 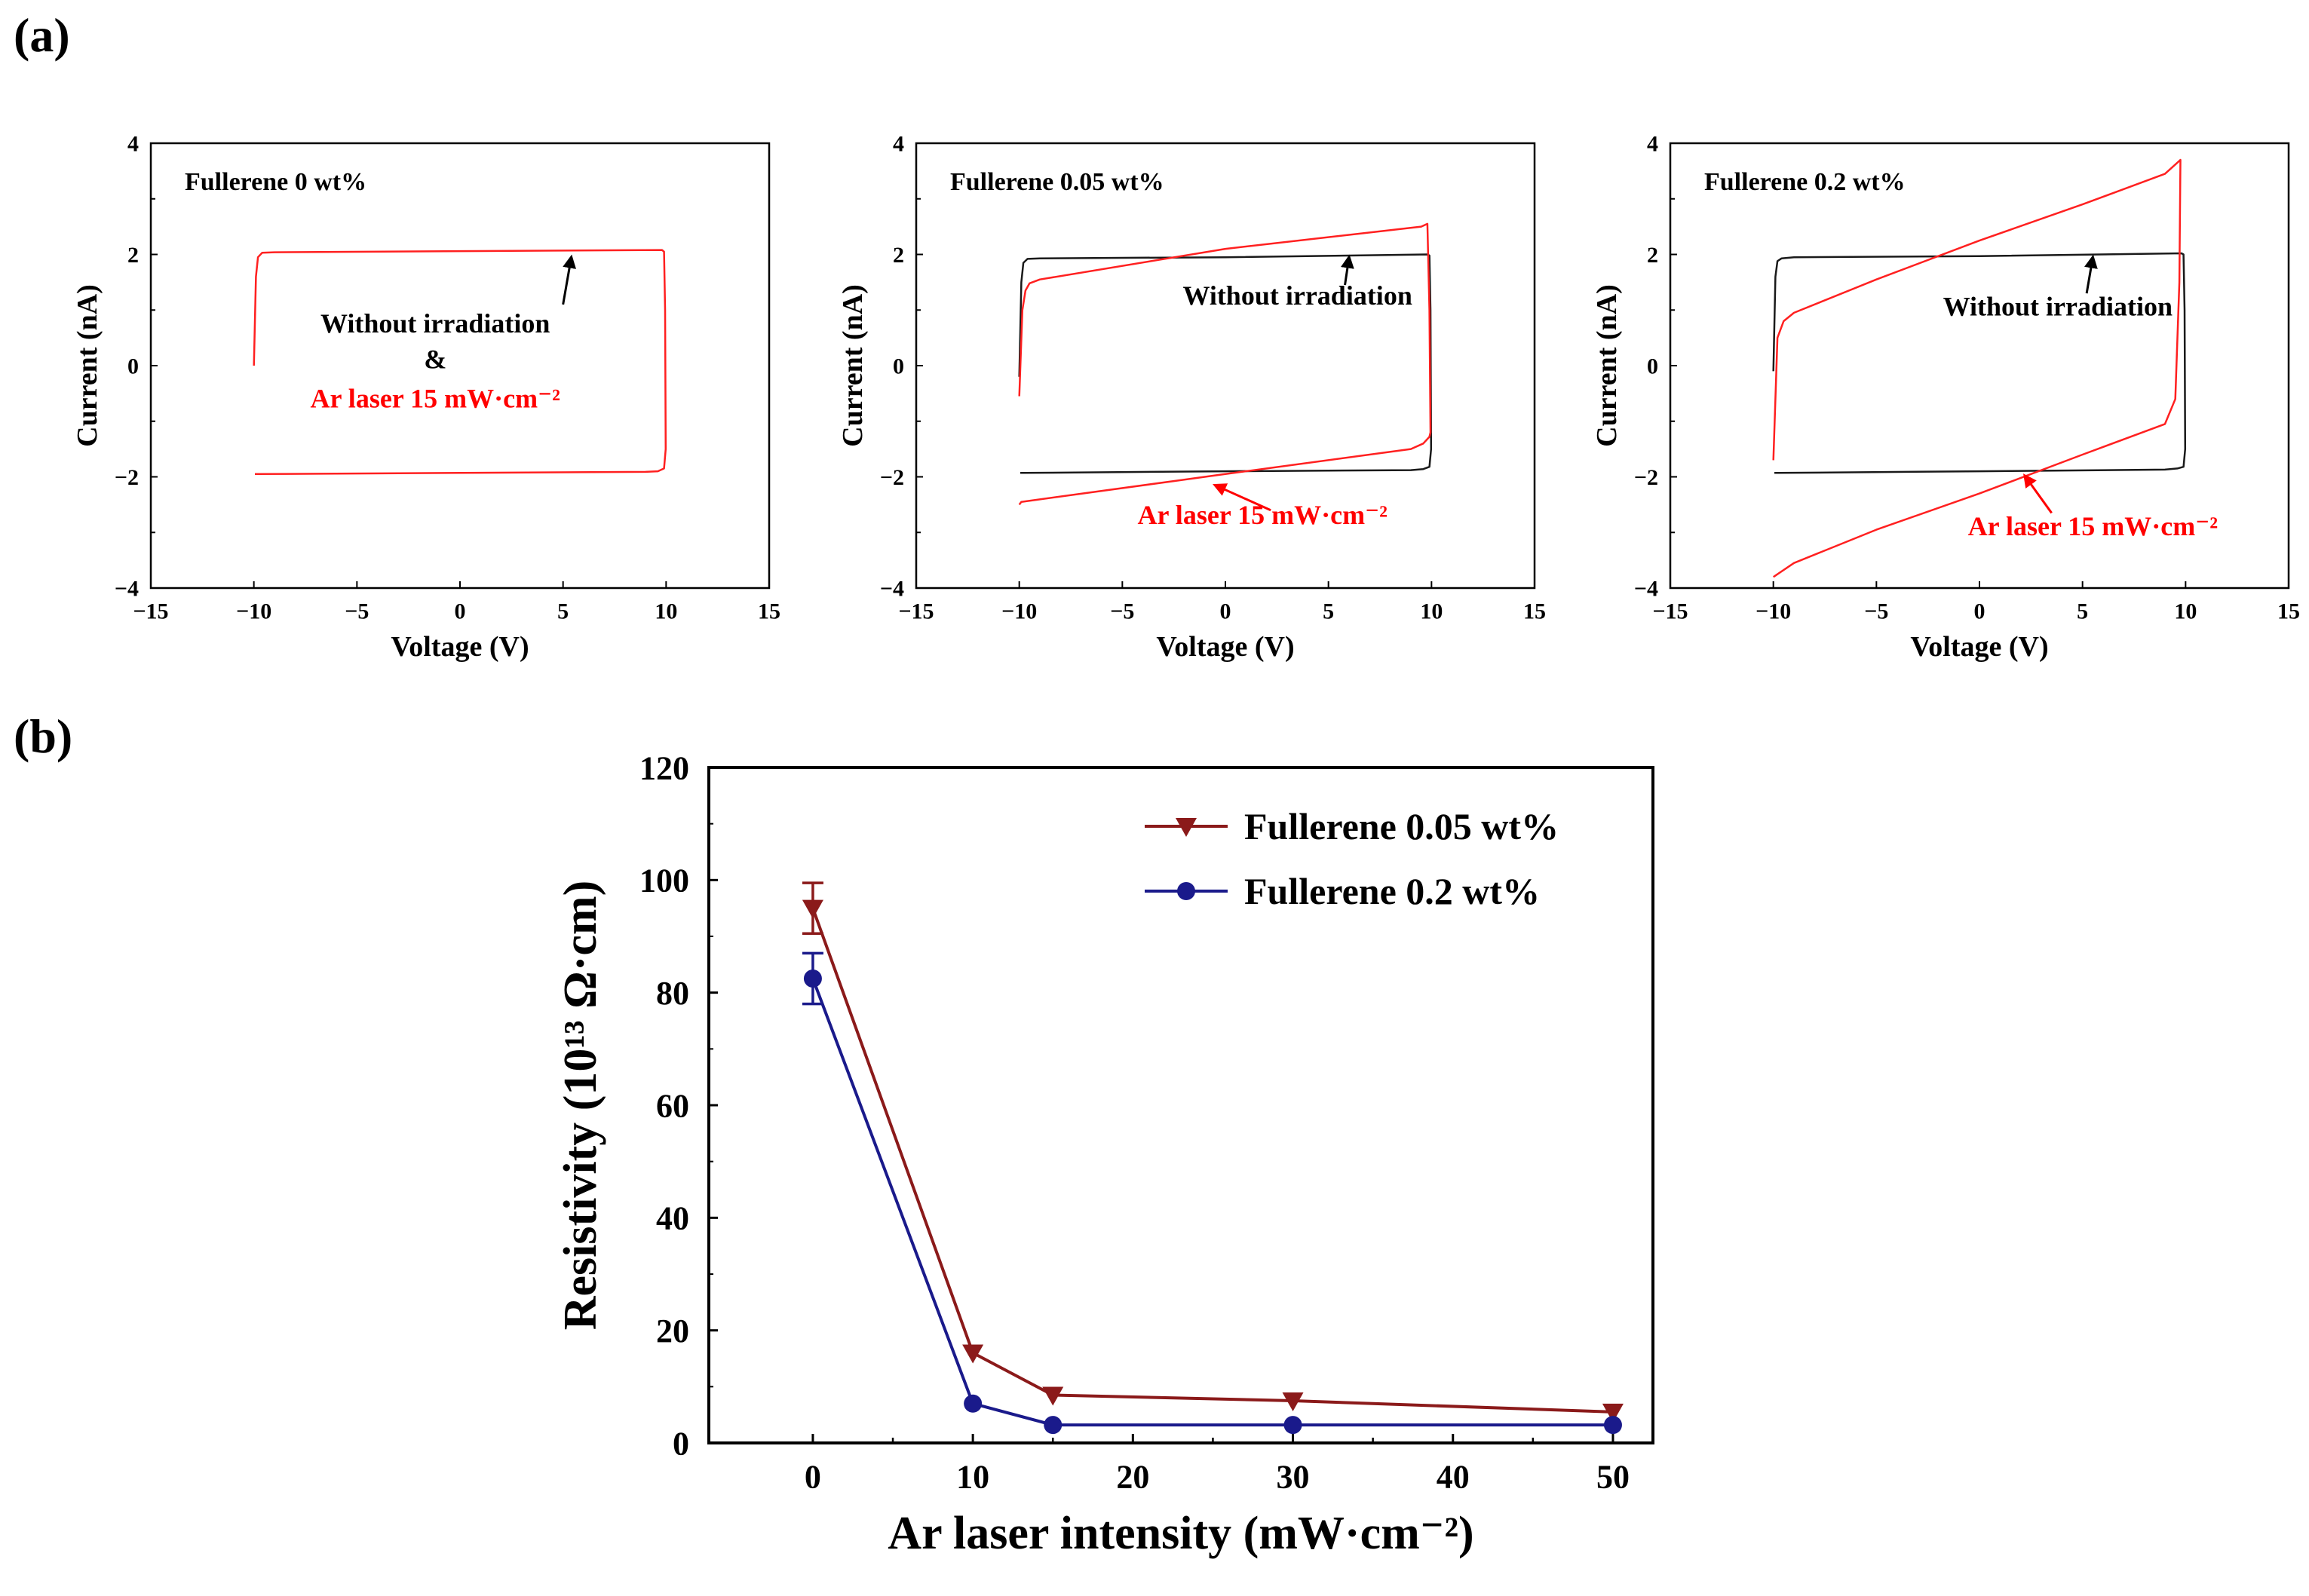 I want to click on plot-frame, so click(x=460, y=366).